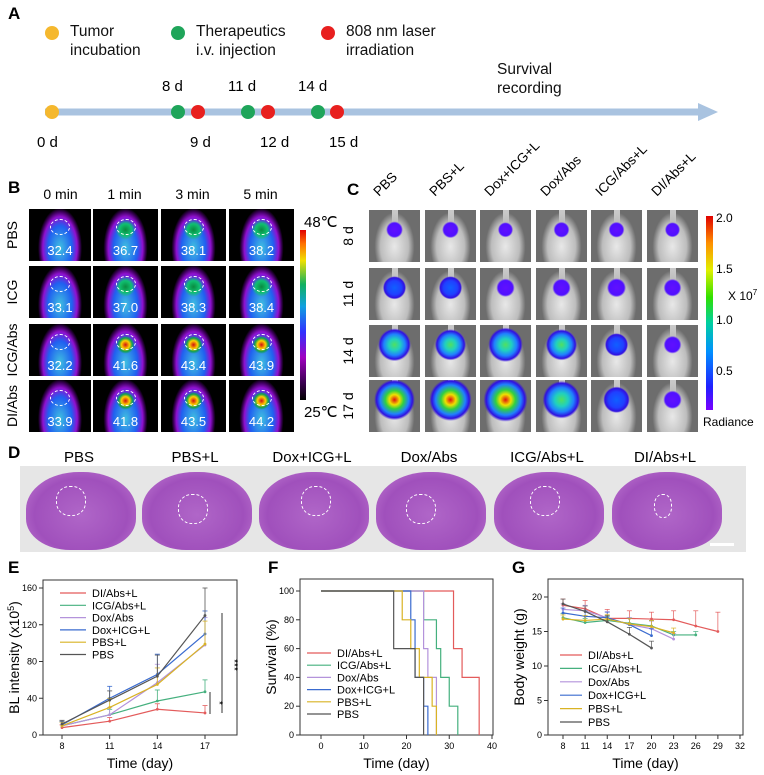  What do you see at coordinates (718, 746) in the screenshot?
I see `x-tick-label: 29` at bounding box center [718, 746].